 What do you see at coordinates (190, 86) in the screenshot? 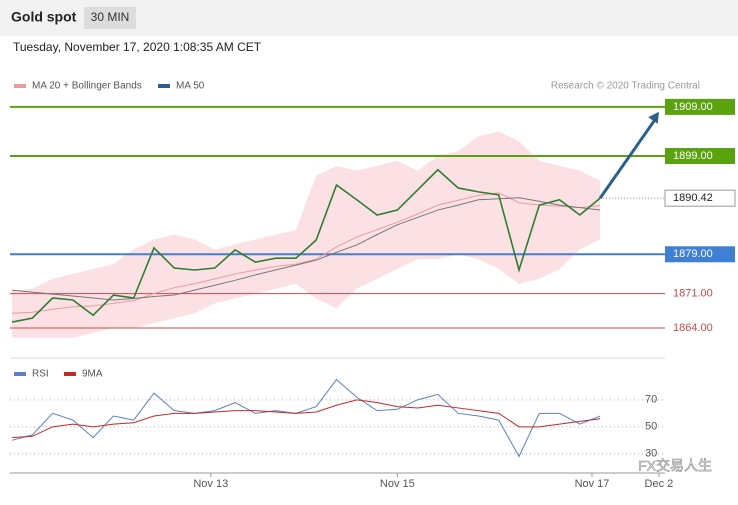
I see `legend-label: MA 50` at bounding box center [190, 86].